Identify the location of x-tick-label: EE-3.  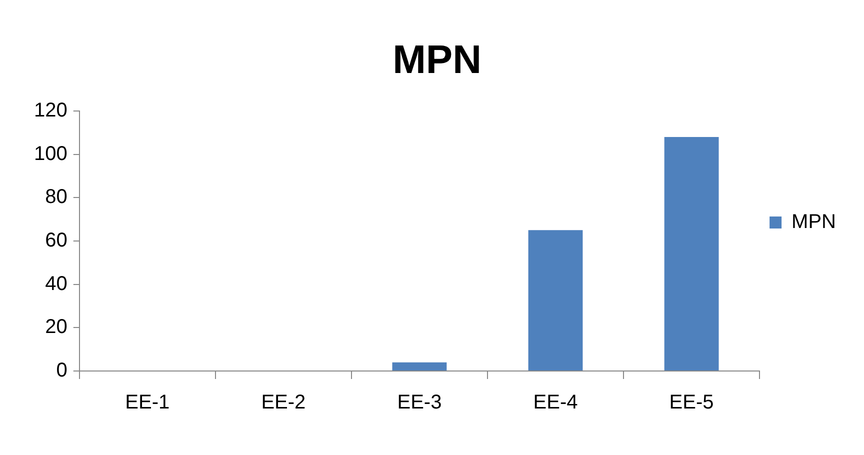
(419, 403).